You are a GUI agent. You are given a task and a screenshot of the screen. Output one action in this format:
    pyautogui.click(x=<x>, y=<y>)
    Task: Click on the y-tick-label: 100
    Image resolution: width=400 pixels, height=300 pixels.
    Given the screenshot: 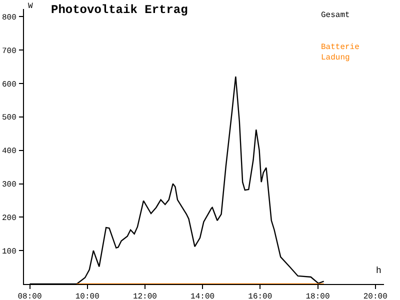 What is the action you would take?
    pyautogui.click(x=9, y=251)
    